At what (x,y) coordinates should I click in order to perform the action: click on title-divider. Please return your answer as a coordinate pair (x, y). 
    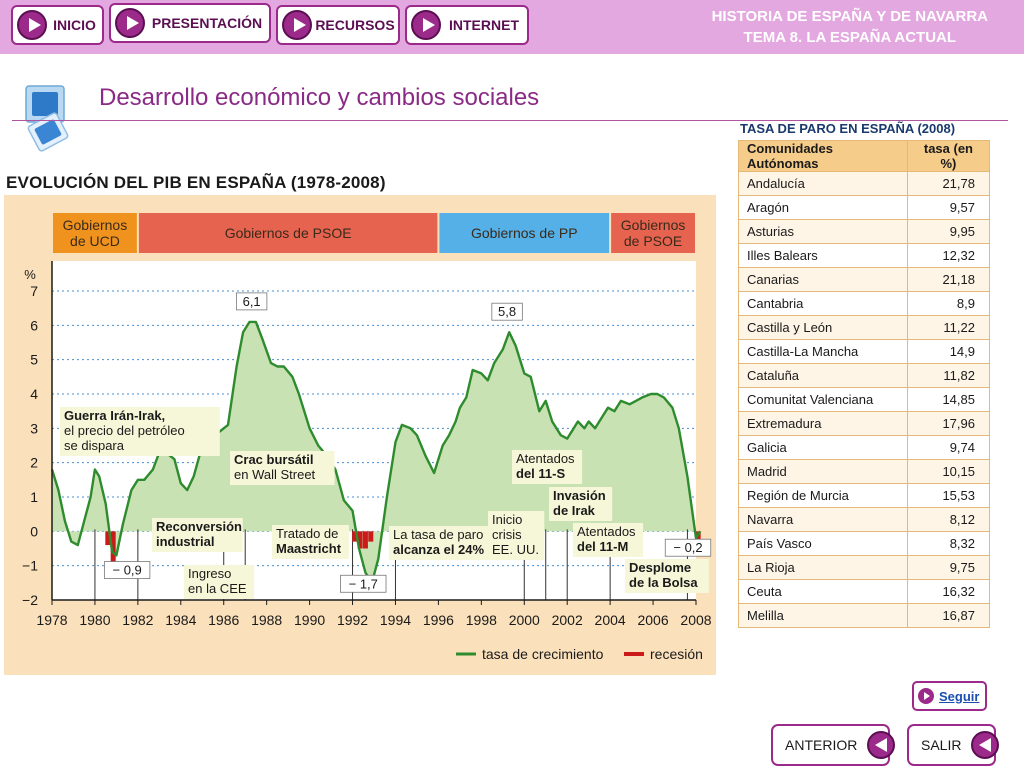
    Looking at the image, I should click on (510, 120).